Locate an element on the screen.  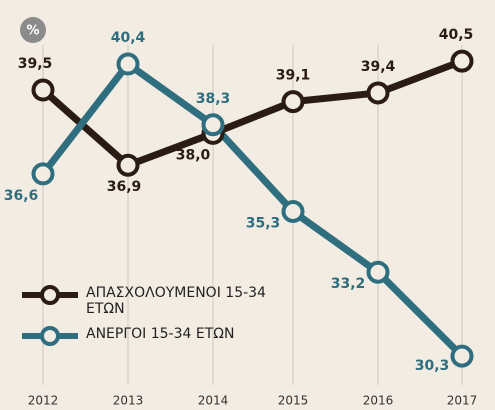
value-label: 35,3 is located at coordinates (263, 224).